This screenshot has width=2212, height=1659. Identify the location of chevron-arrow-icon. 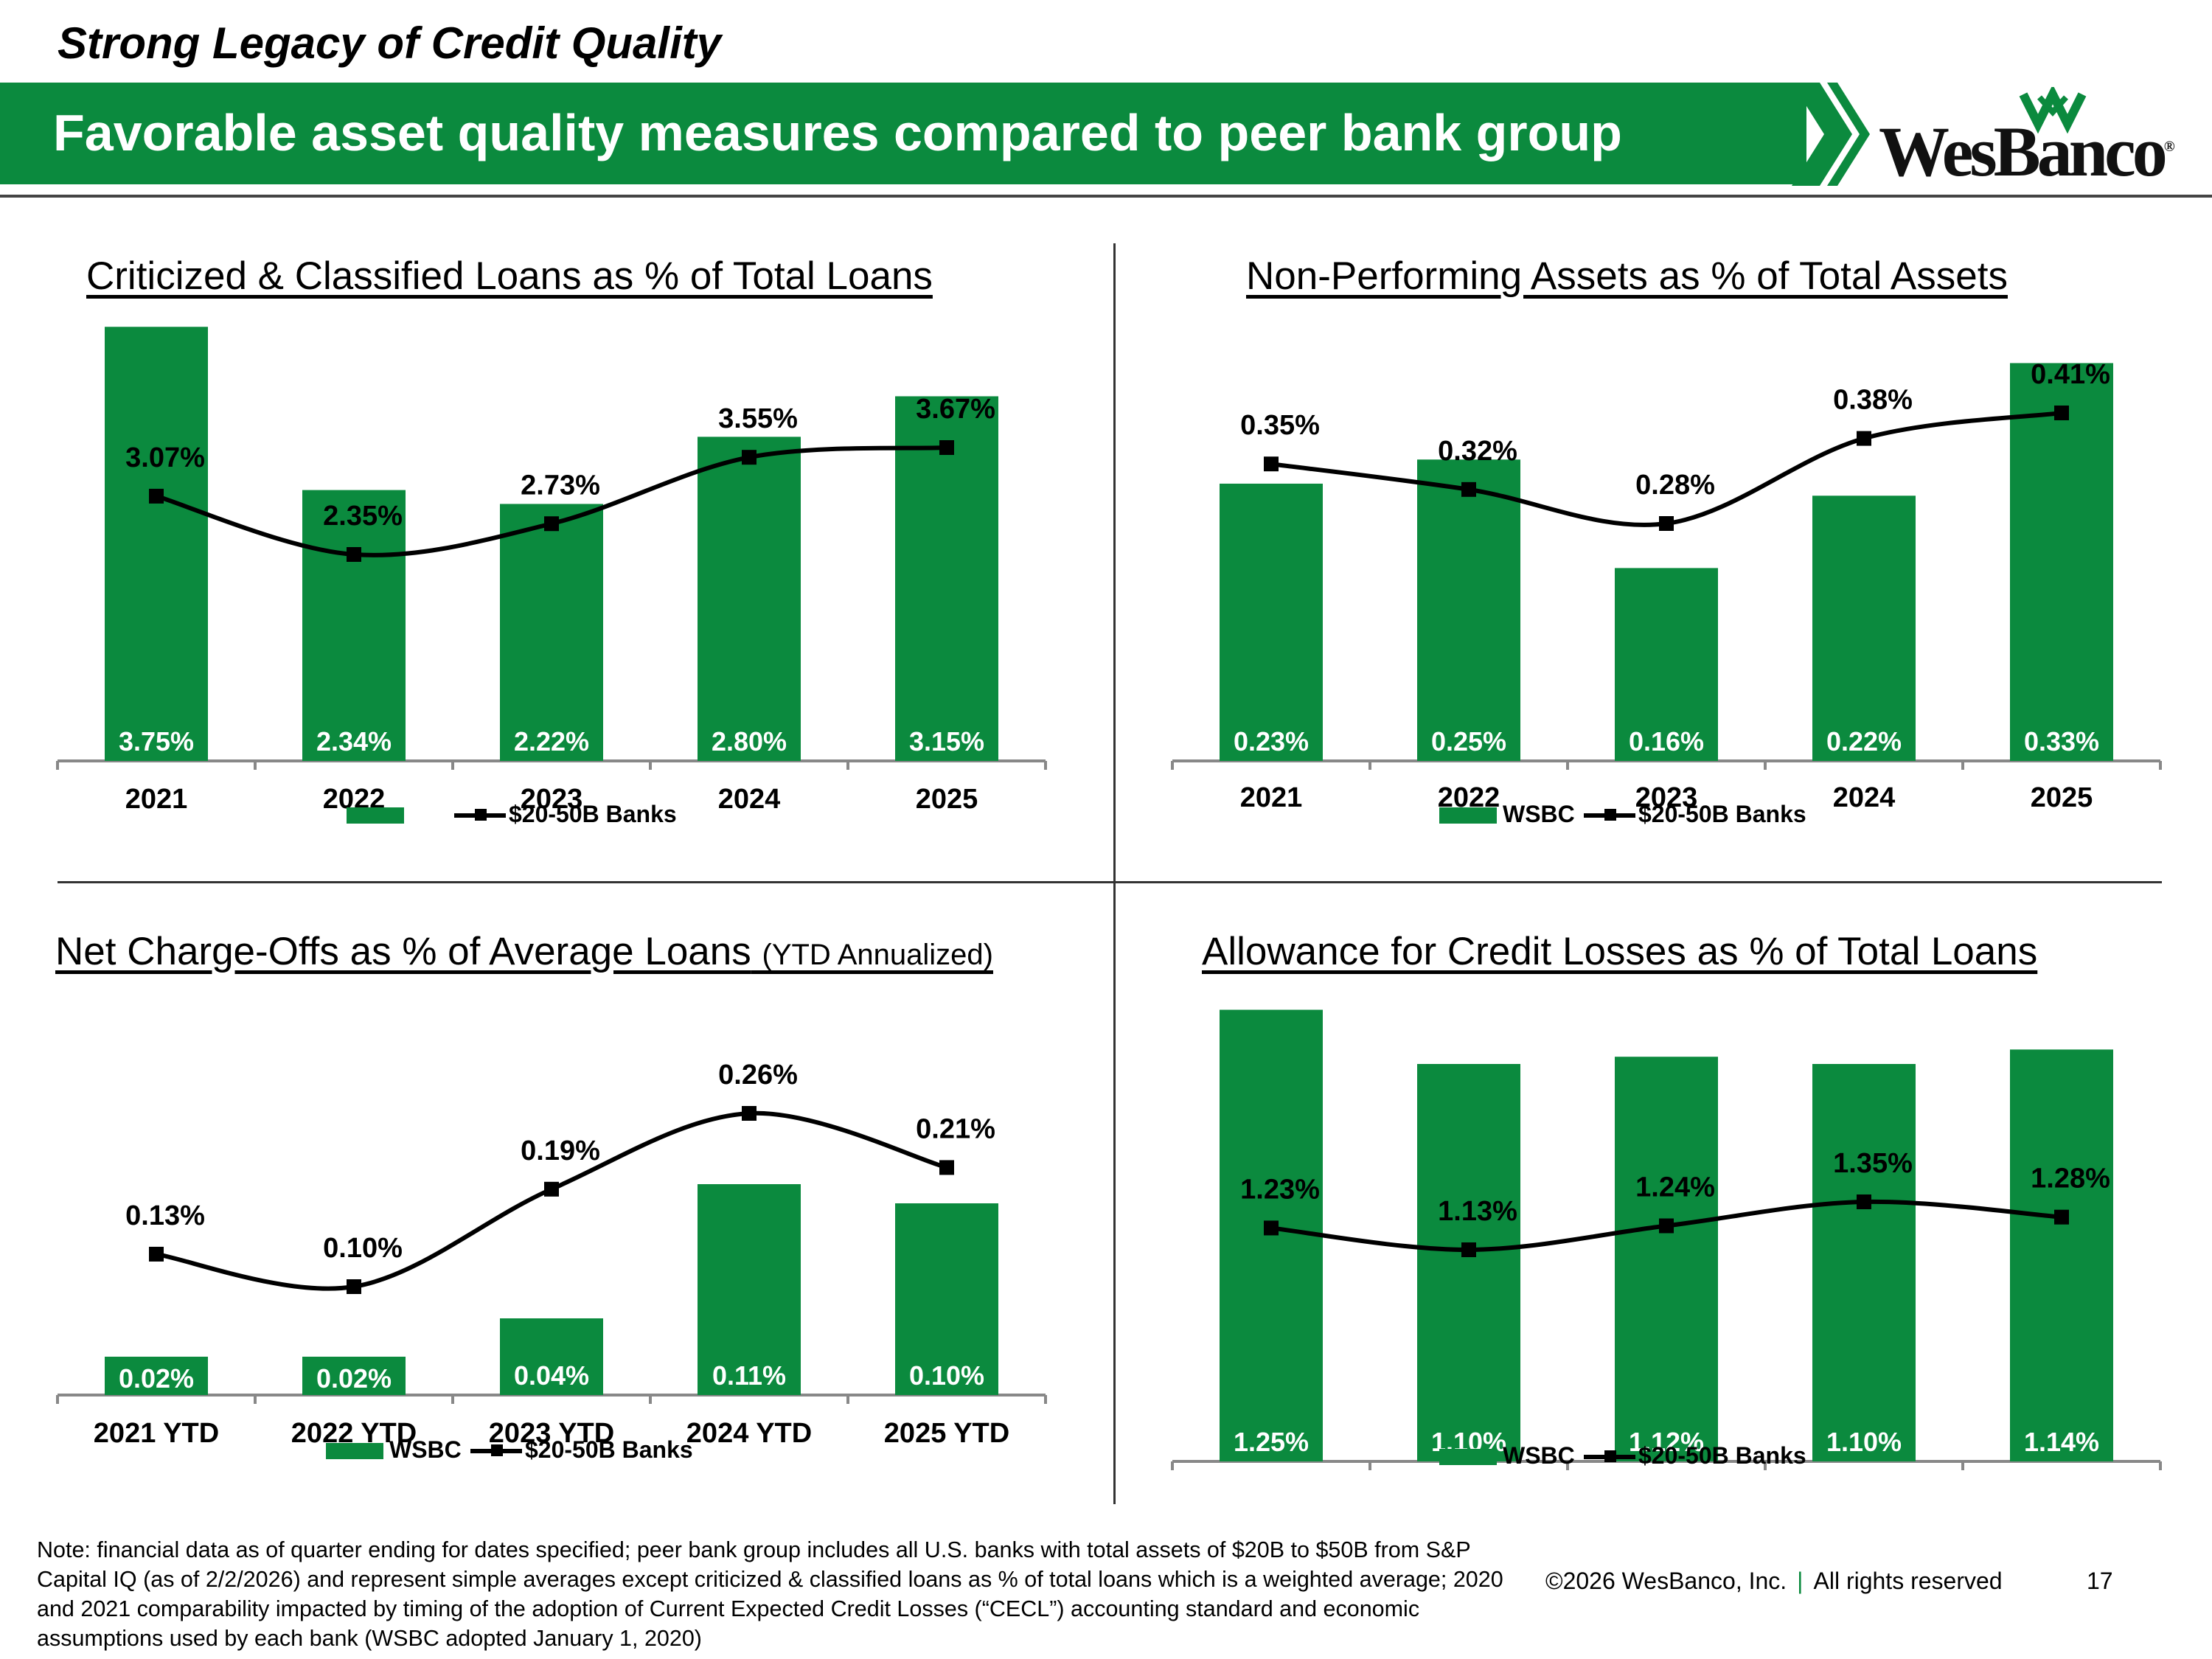
(1831, 134).